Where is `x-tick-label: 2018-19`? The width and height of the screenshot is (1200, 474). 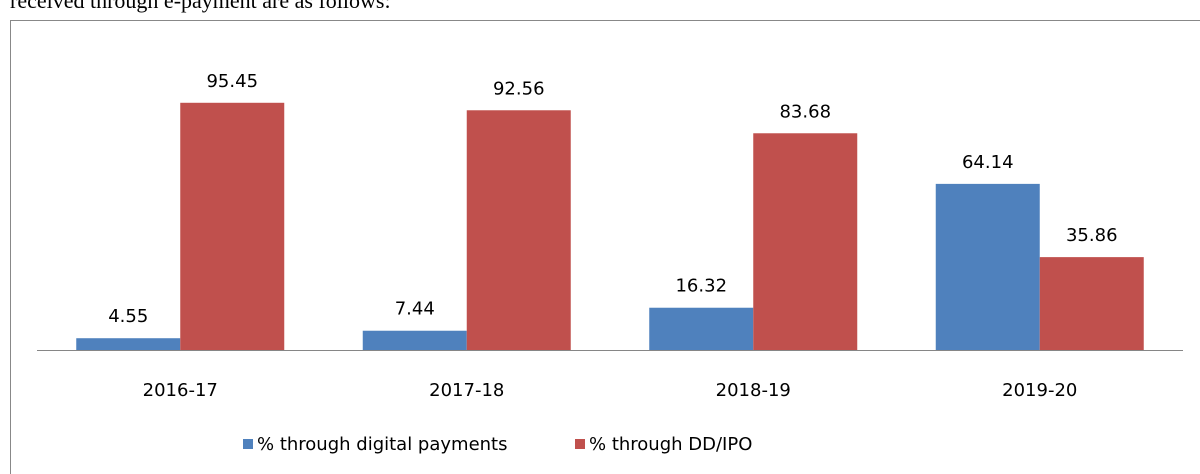 x-tick-label: 2018-19 is located at coordinates (753, 390).